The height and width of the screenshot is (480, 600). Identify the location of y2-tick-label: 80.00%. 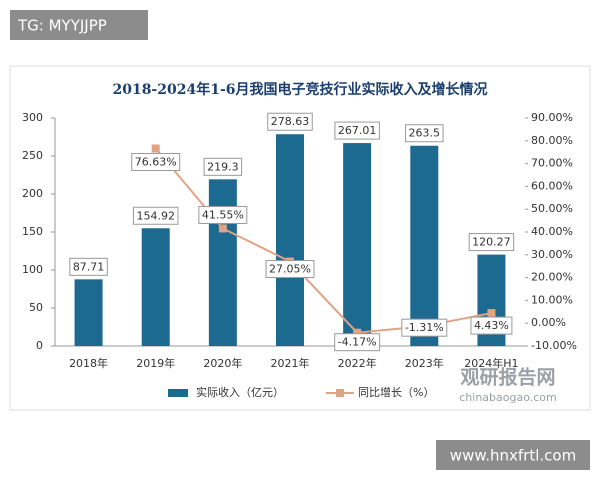
(552, 140).